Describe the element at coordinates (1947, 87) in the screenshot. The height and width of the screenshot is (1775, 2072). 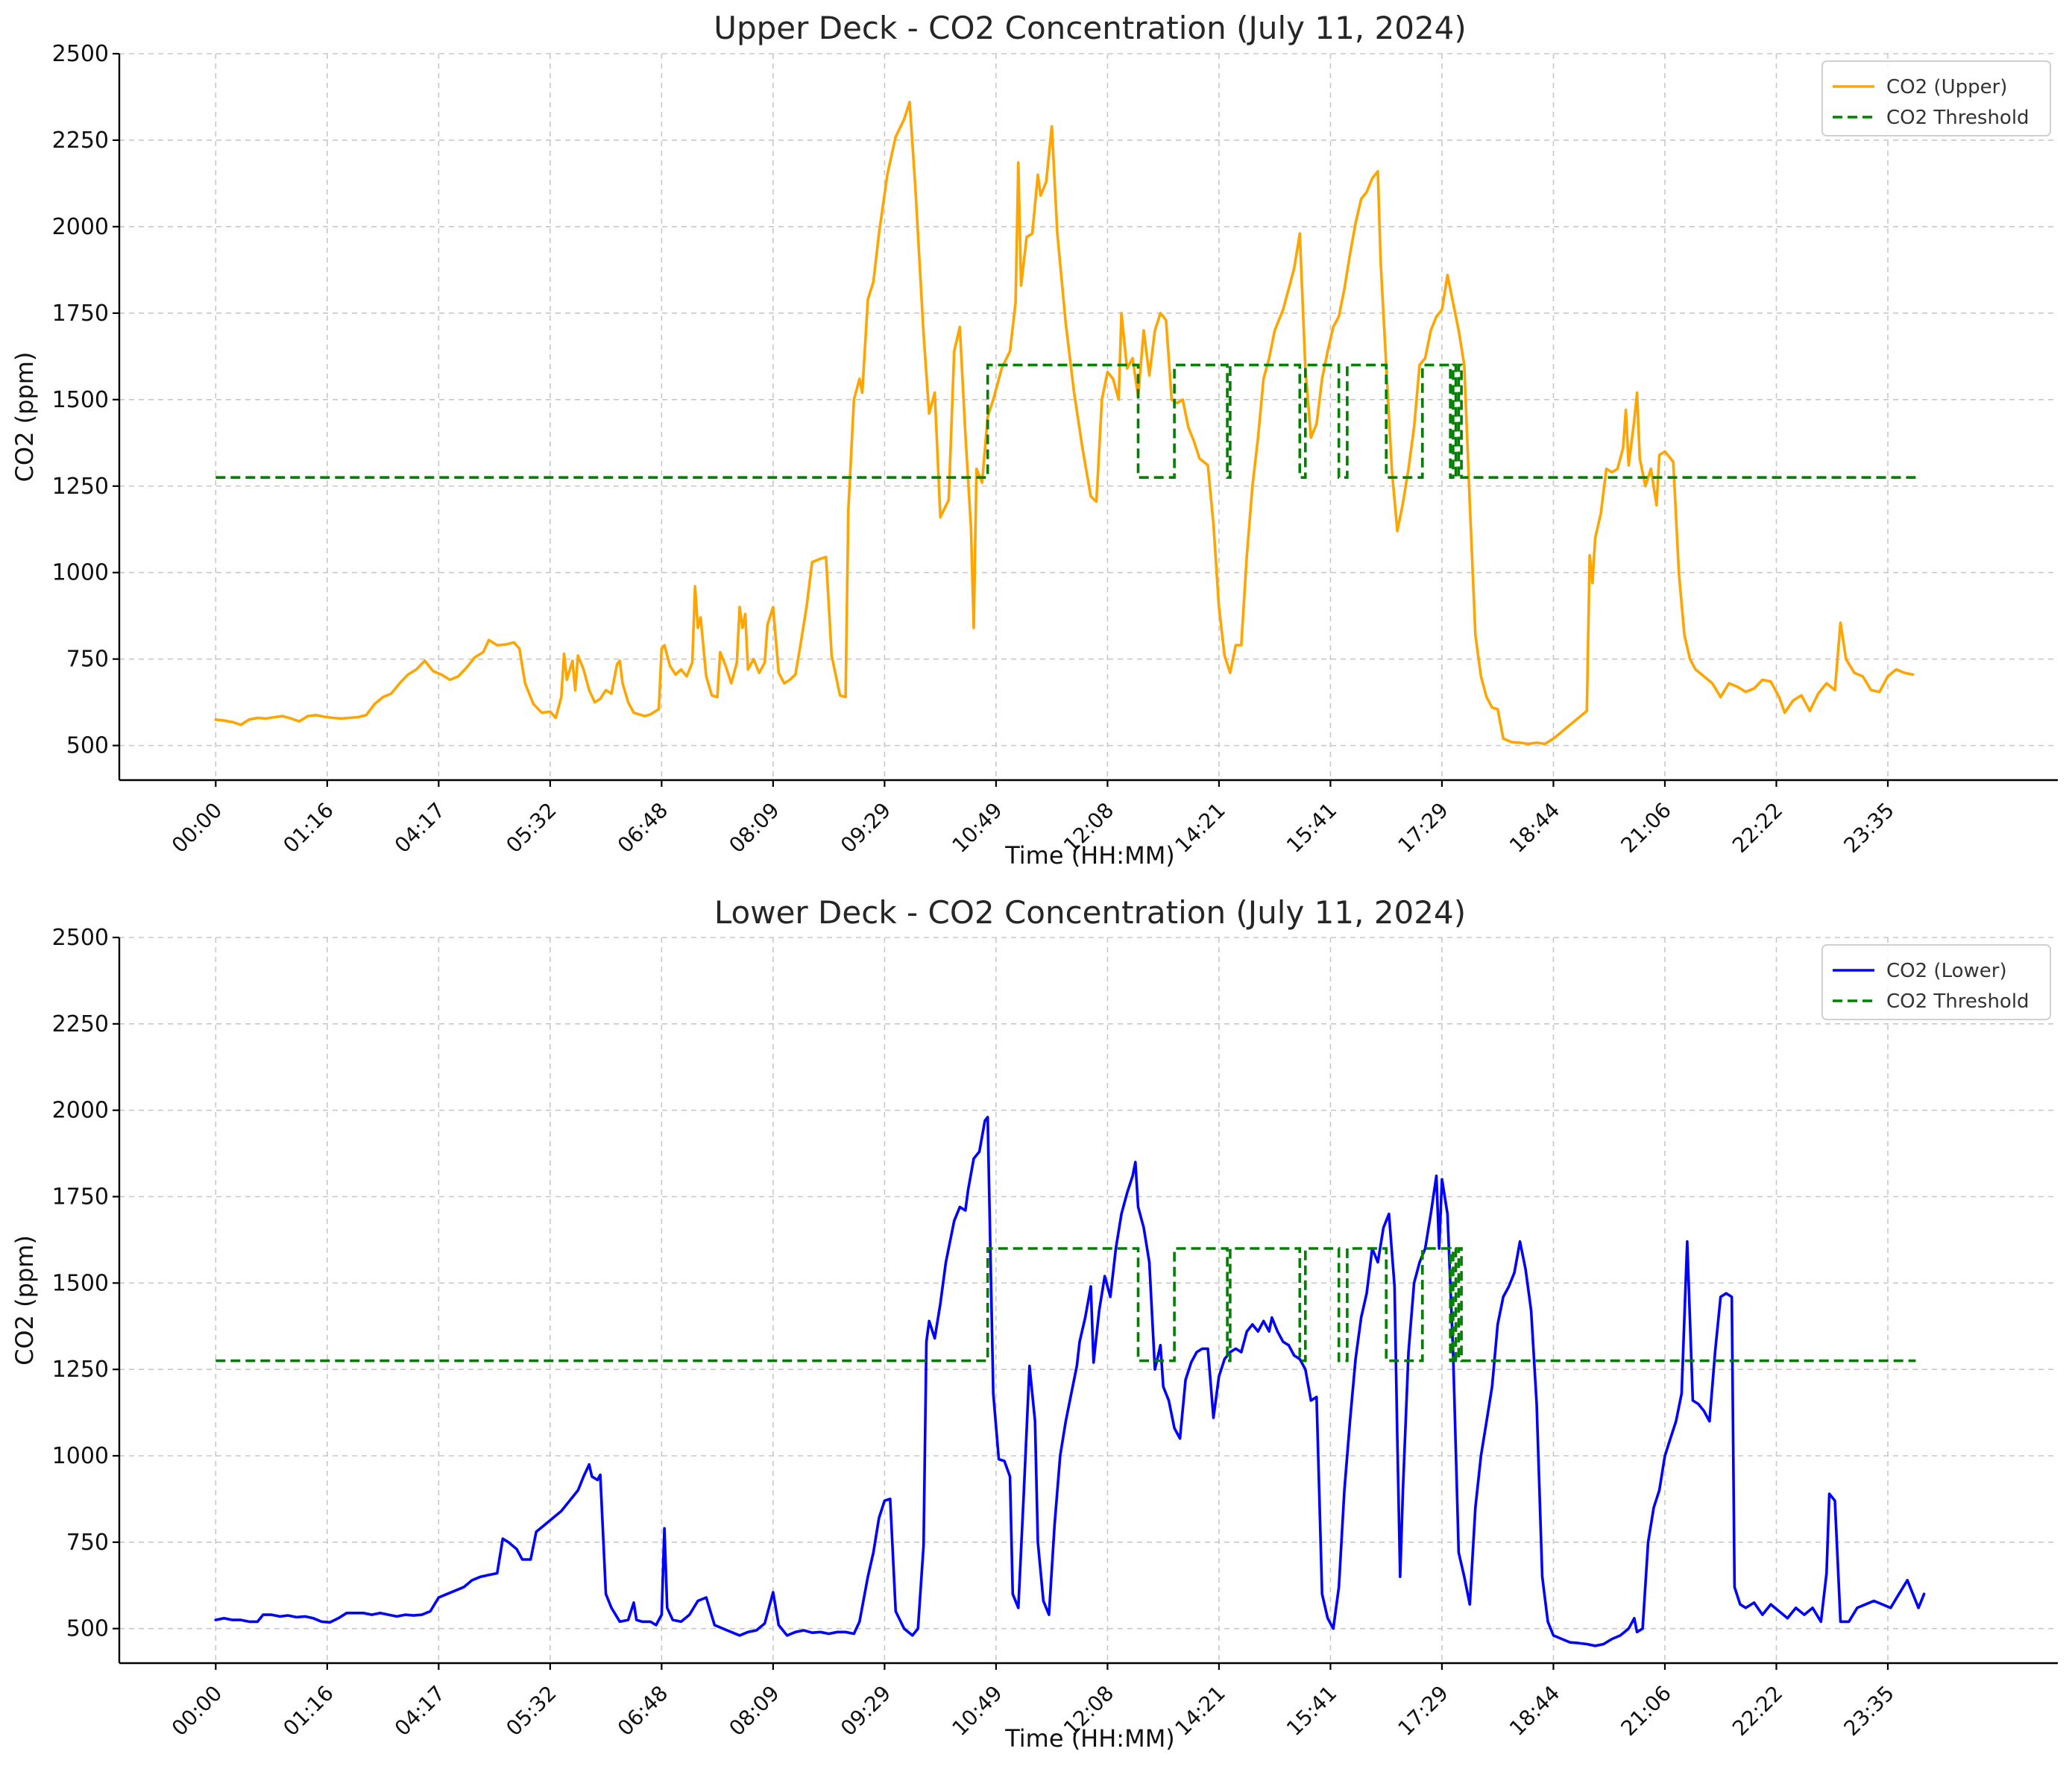
I see `legend-label: CO2 (Upper)` at that location.